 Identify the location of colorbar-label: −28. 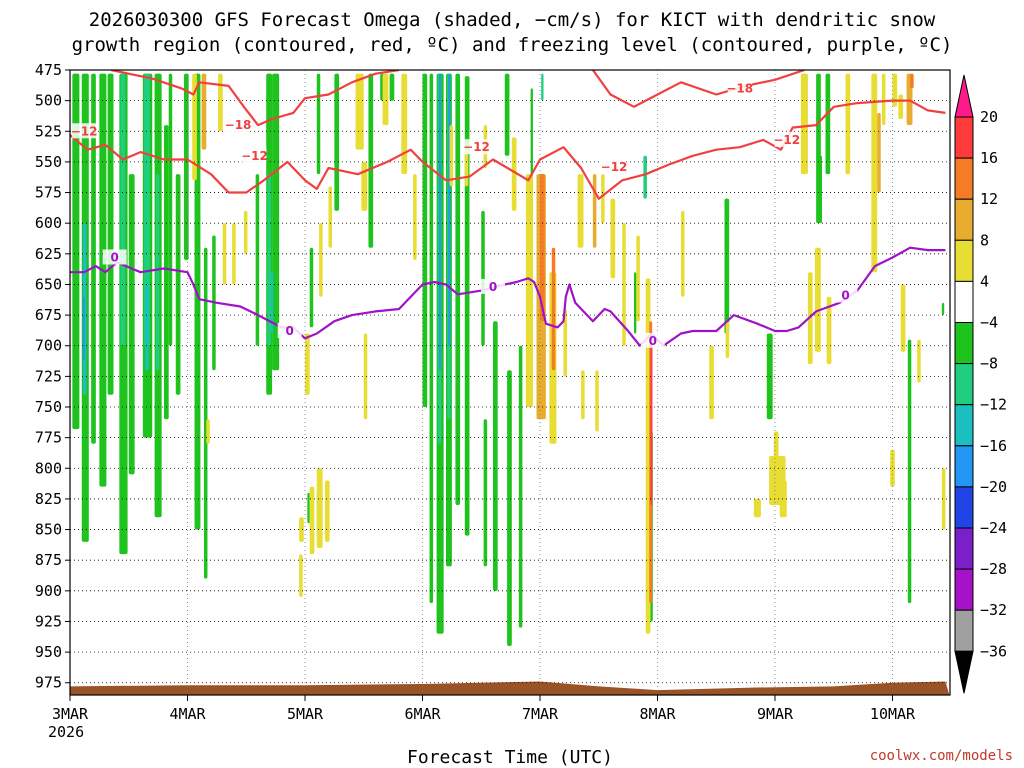
(993, 569).